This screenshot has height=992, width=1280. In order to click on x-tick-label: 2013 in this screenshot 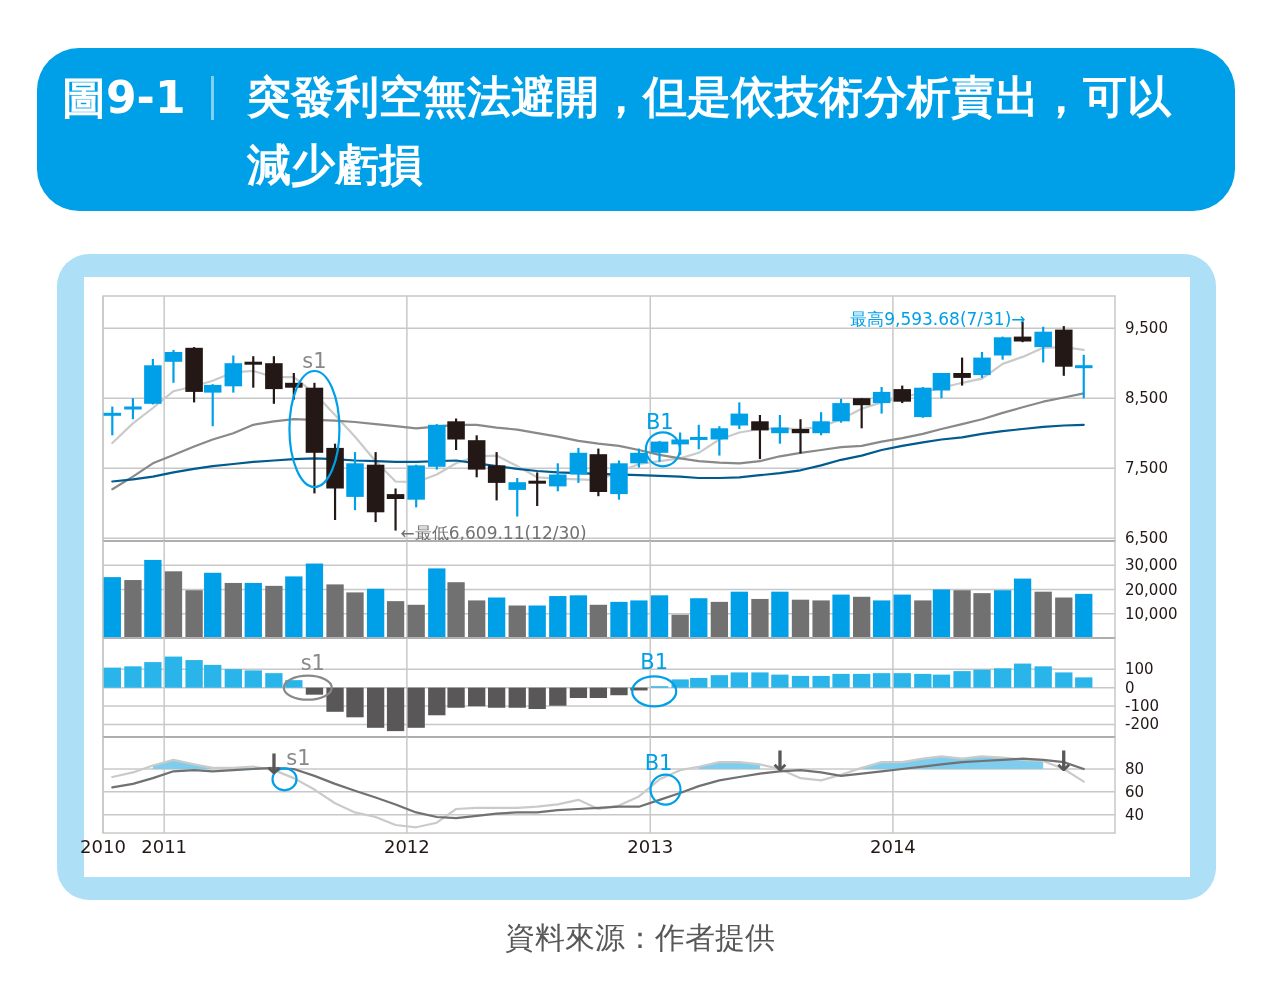, I will do `click(650, 846)`.